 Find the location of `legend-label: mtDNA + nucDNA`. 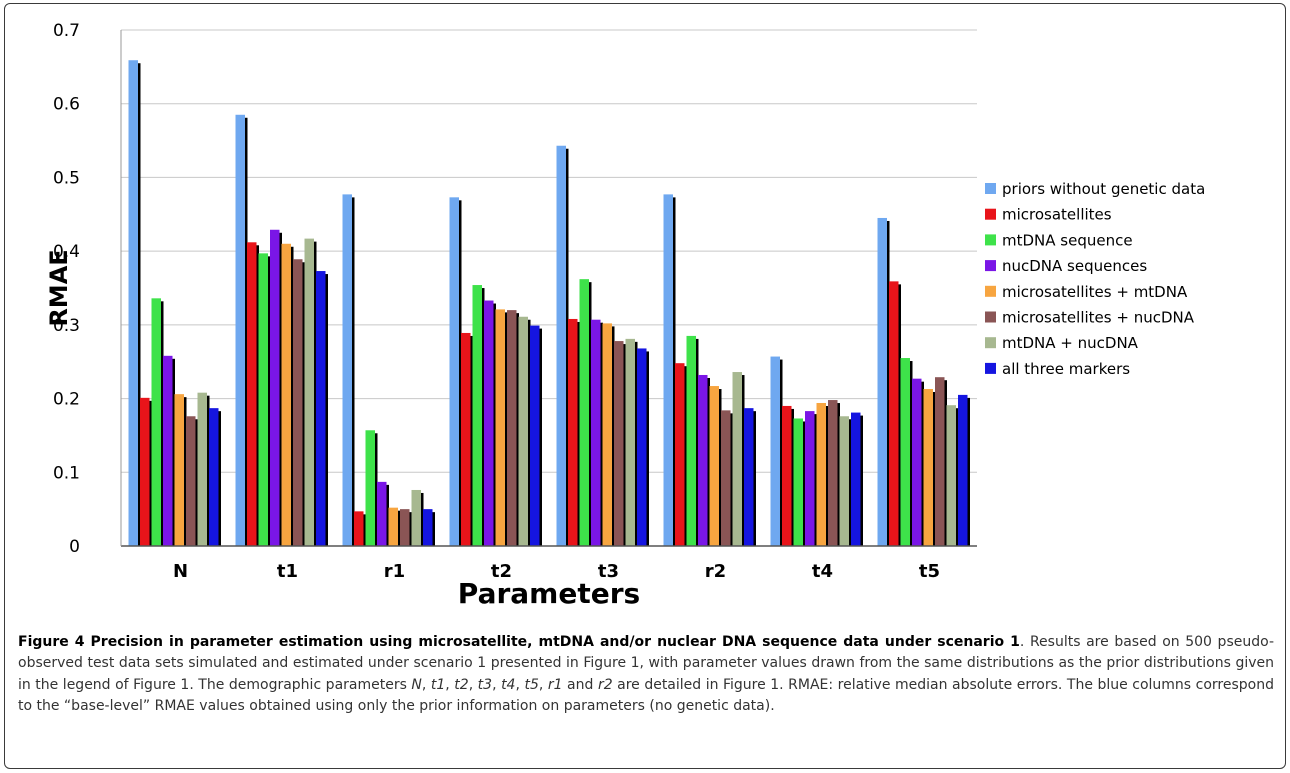

legend-label: mtDNA + nucDNA is located at coordinates (1070, 343).